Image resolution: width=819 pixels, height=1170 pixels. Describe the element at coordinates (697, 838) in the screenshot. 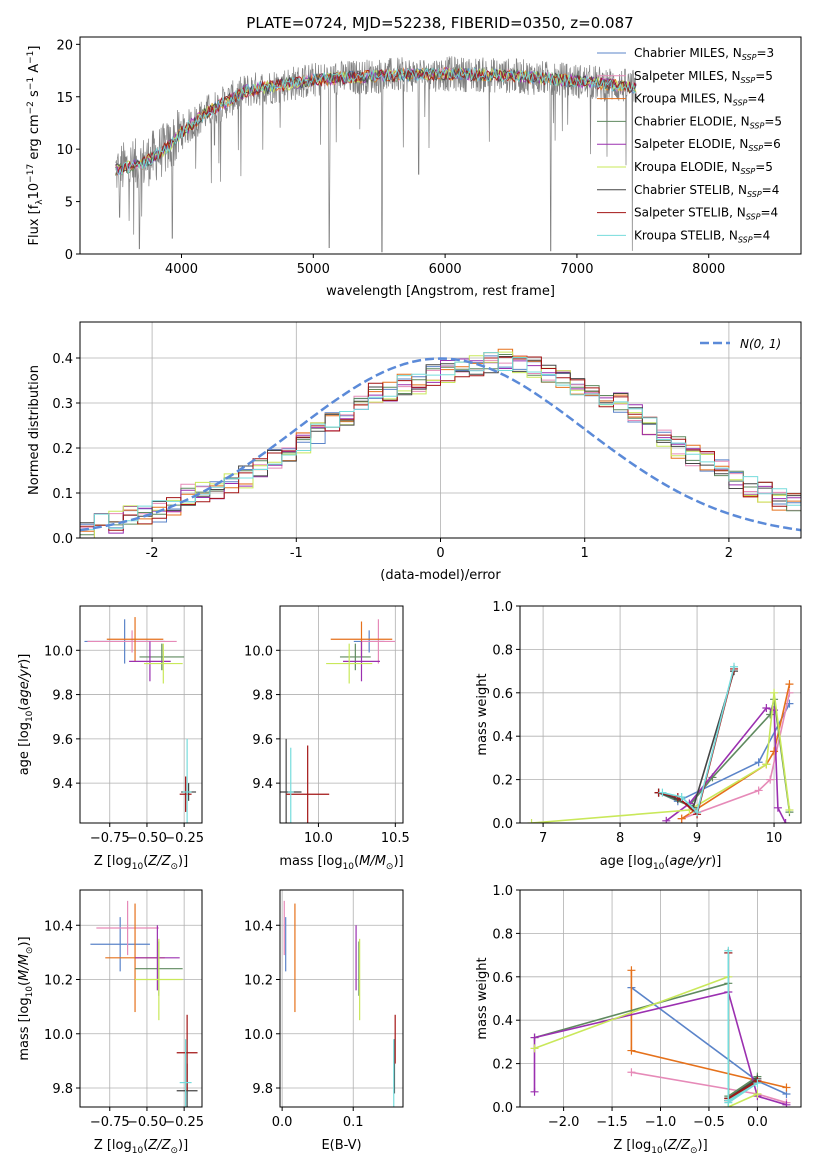

I see `x-tick-label: 9` at that location.